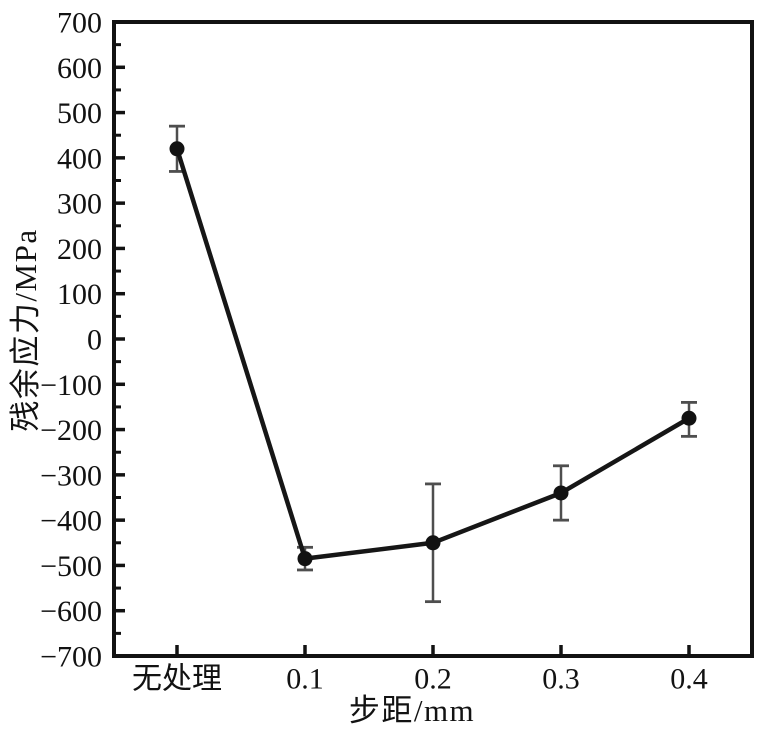 Image resolution: width=768 pixels, height=733 pixels. I want to click on y-tick-label: 400, so click(79, 158).